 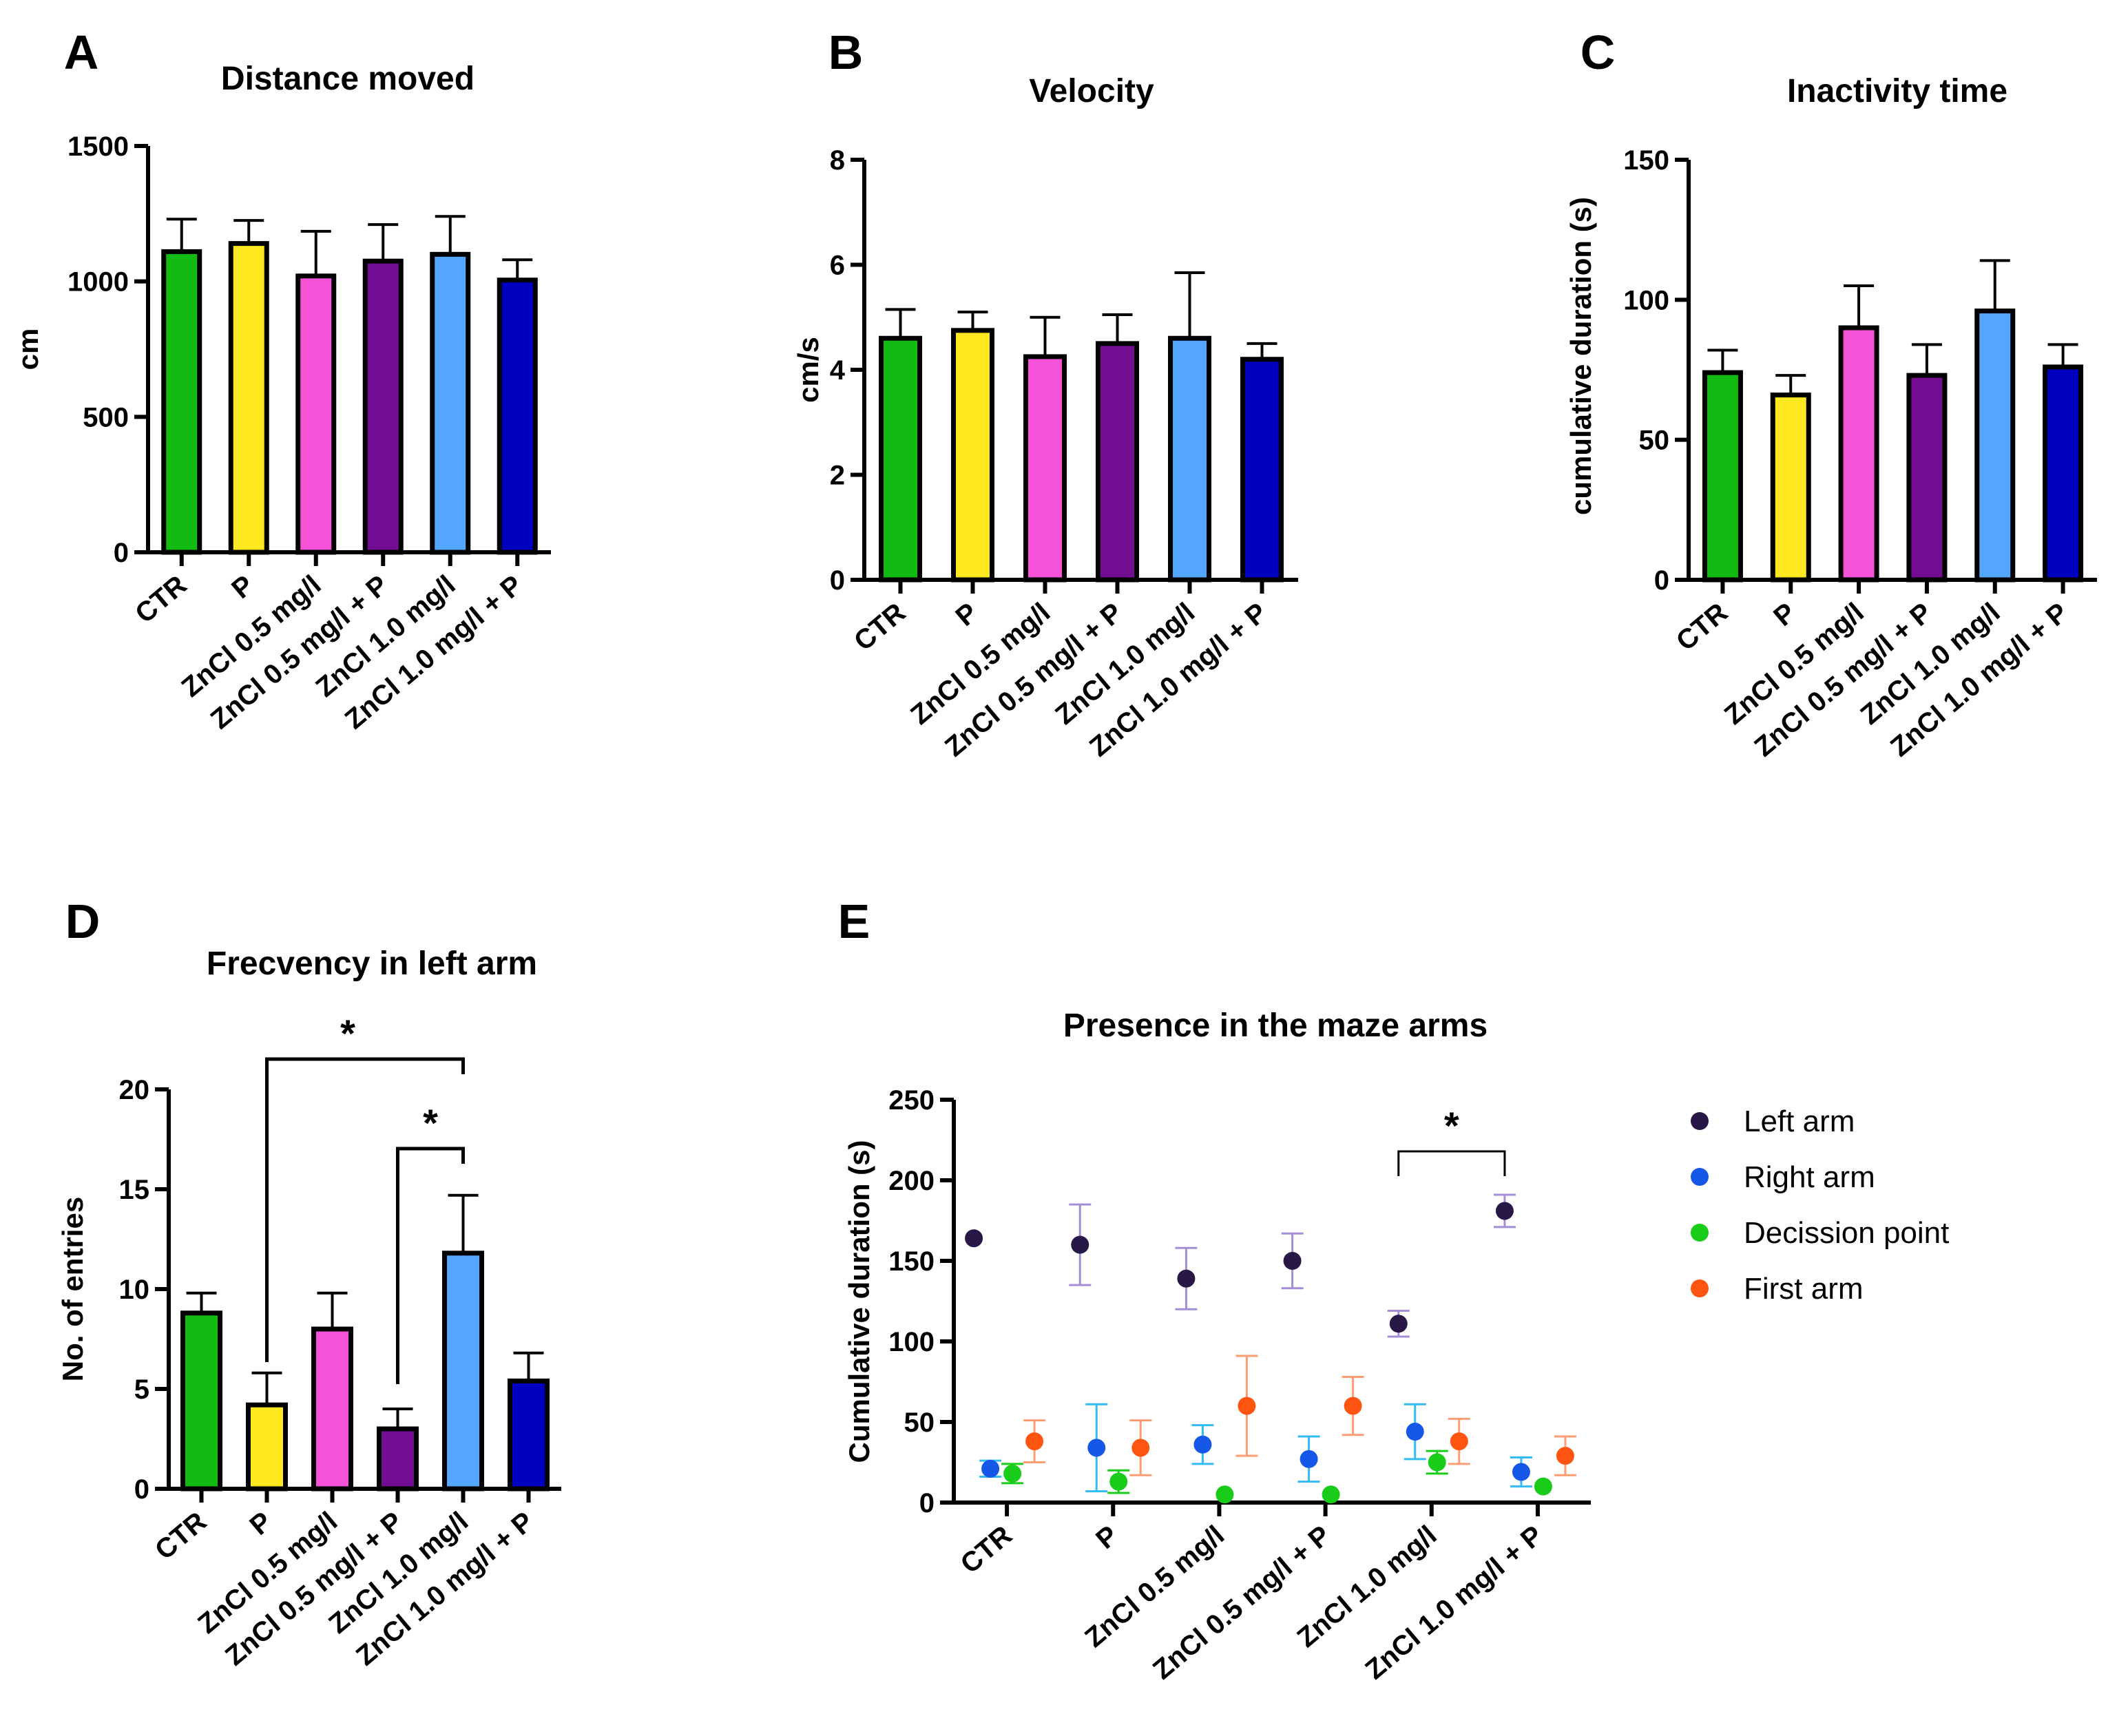 What do you see at coordinates (1810, 1177) in the screenshot?
I see `legend-label: Right arm` at bounding box center [1810, 1177].